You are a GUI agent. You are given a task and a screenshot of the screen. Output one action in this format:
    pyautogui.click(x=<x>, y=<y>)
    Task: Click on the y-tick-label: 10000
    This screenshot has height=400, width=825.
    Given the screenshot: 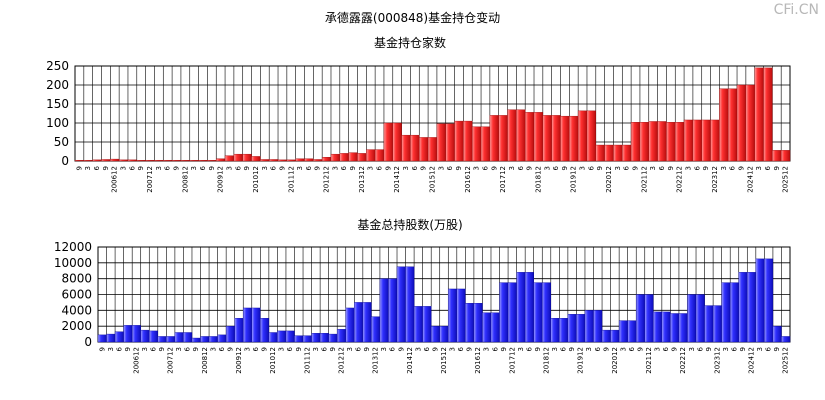 What is the action you would take?
    pyautogui.click(x=73, y=263)
    